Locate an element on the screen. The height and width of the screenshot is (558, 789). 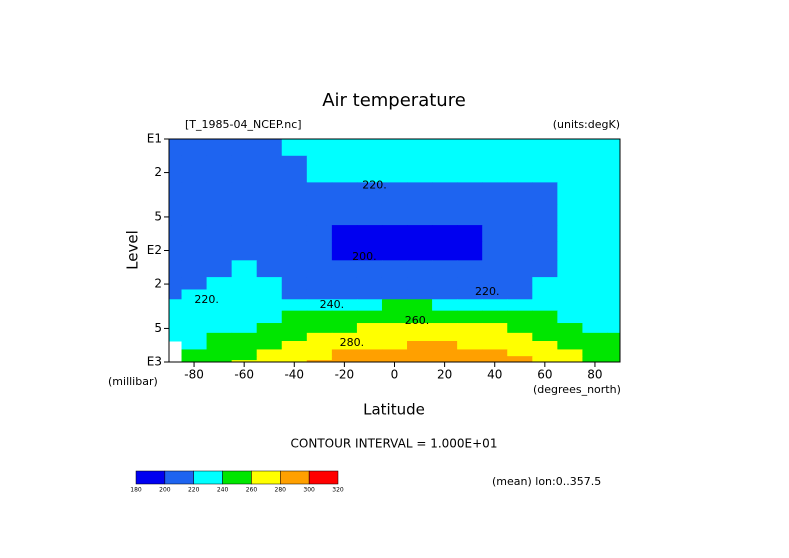
colorbar-label: 280 is located at coordinates (281, 490).